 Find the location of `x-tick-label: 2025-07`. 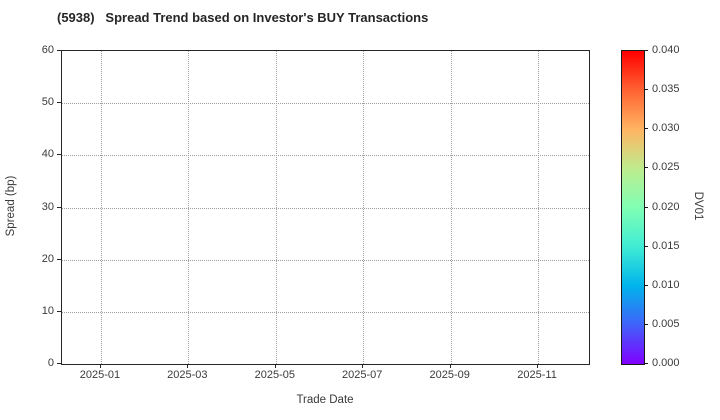

x-tick-label: 2025-07 is located at coordinates (362, 375).